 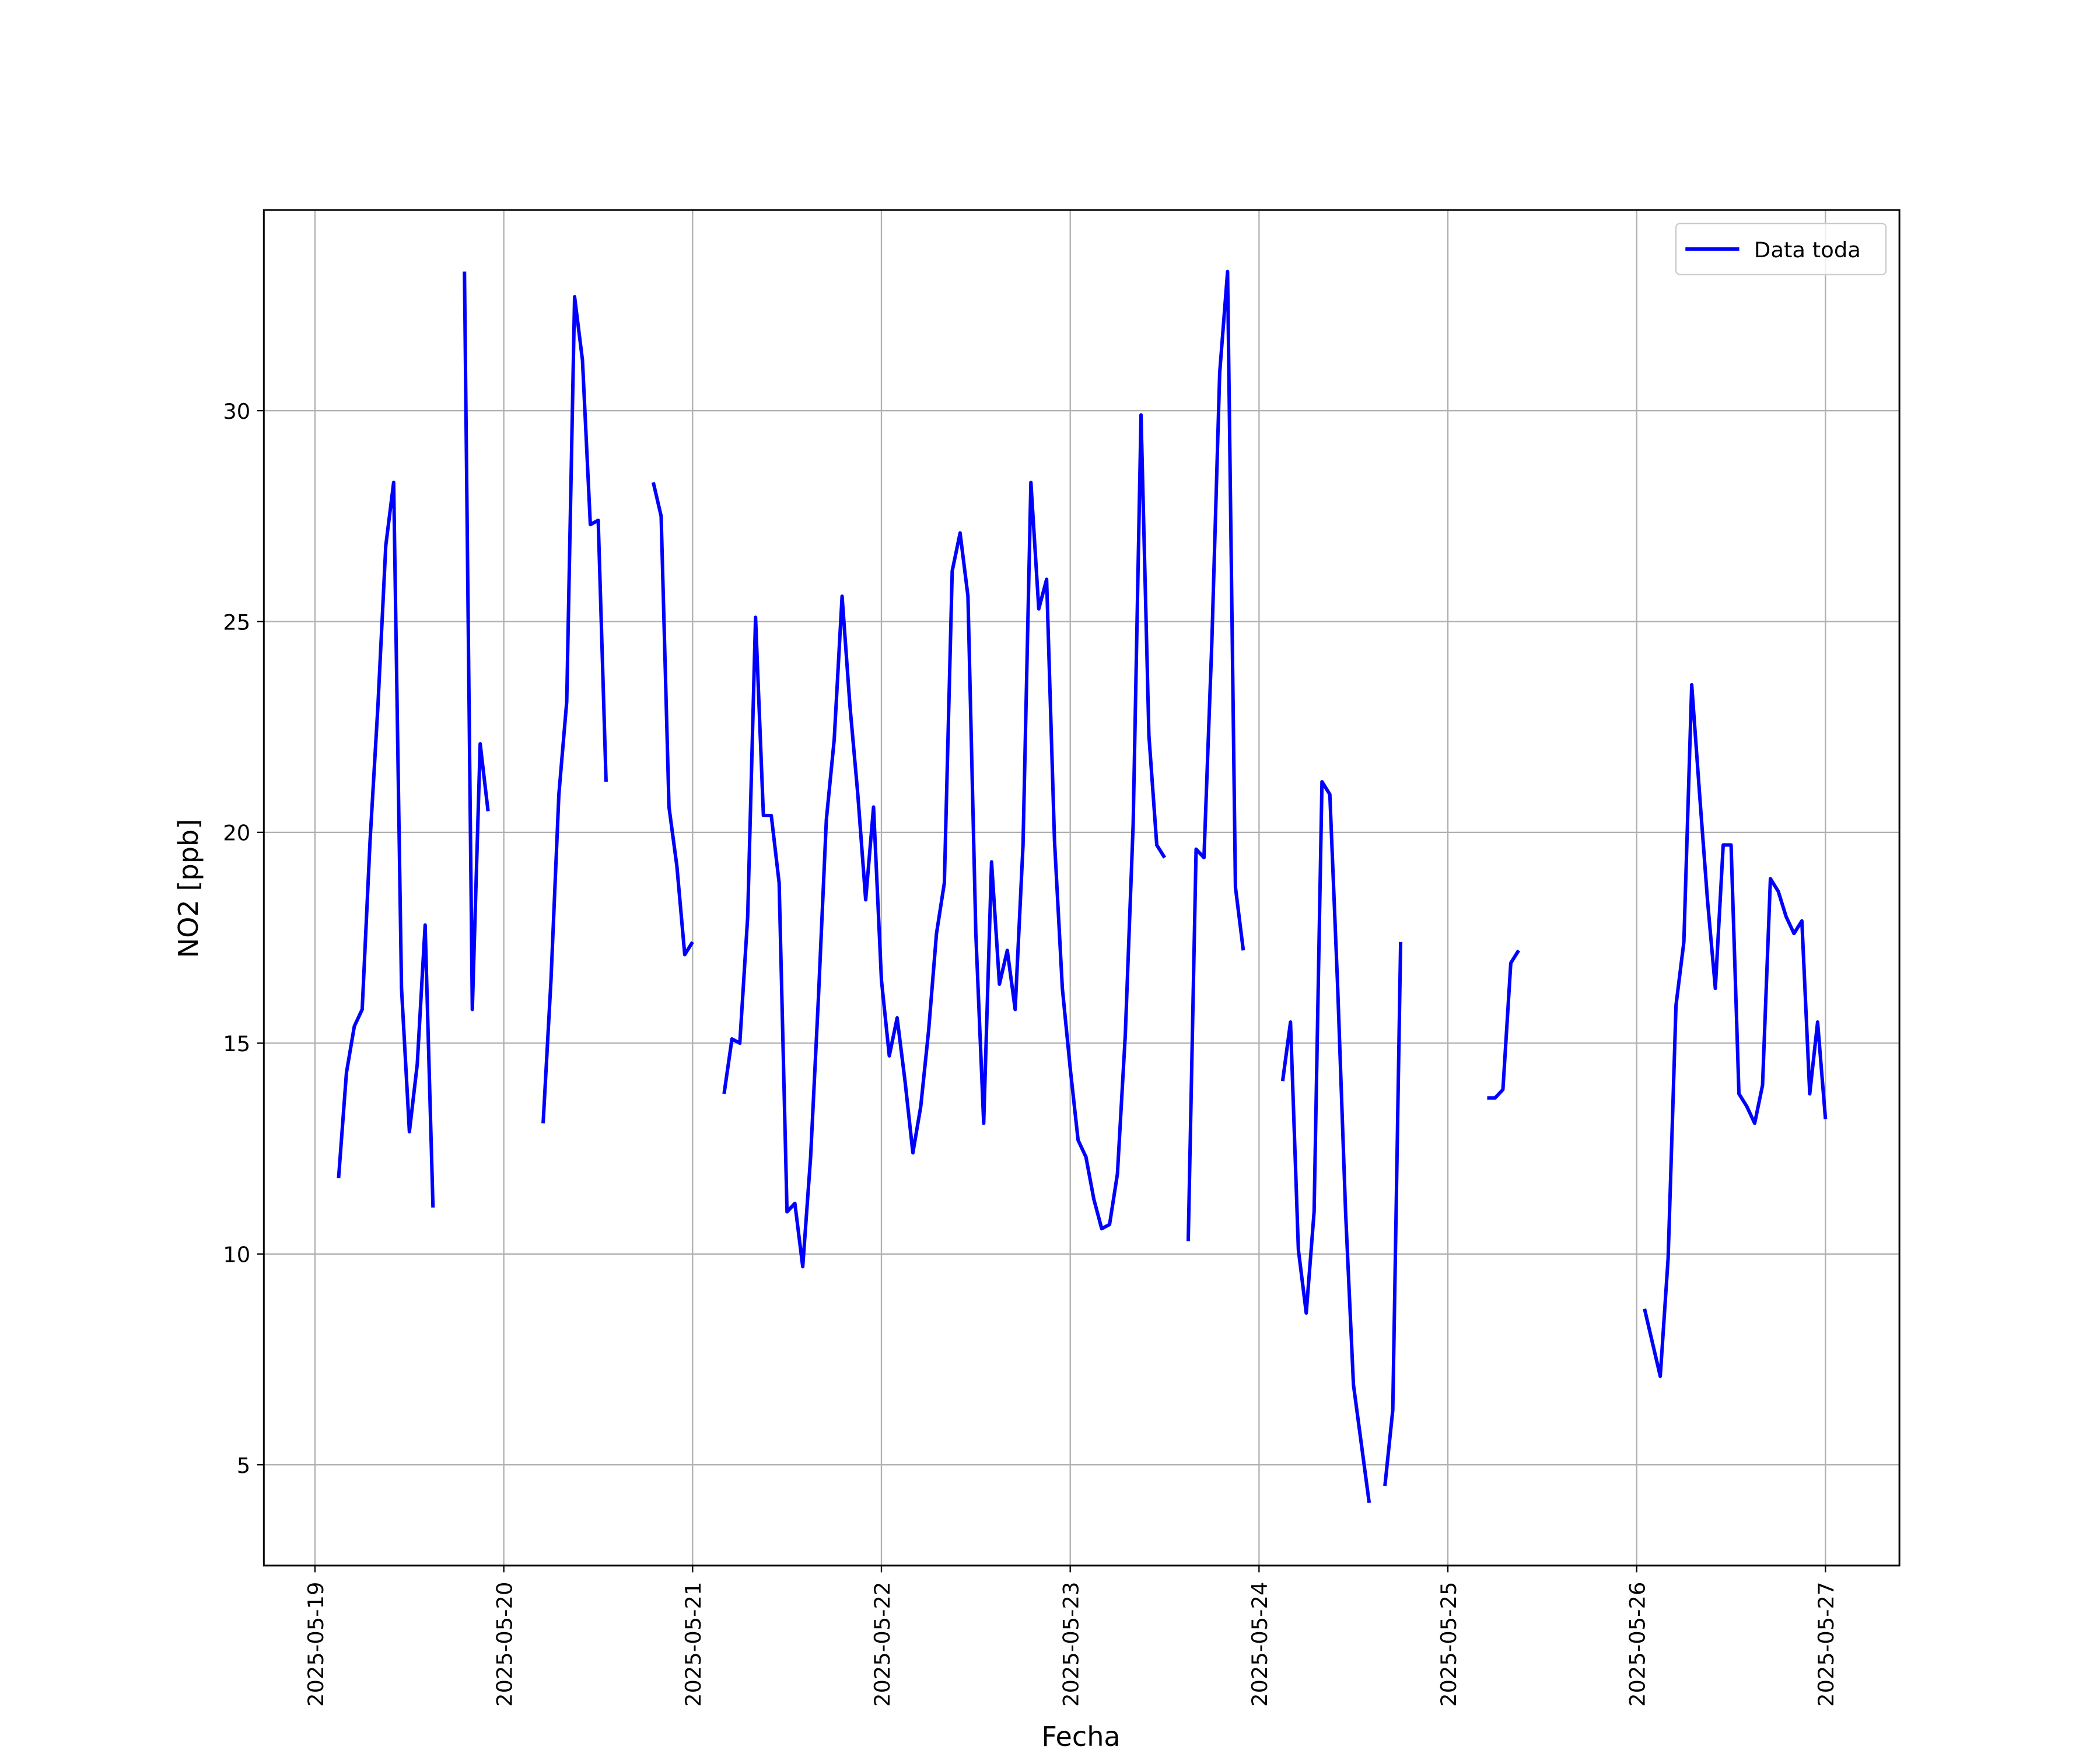 What do you see at coordinates (694, 1644) in the screenshot?
I see `x-tick-label: 2025-05-21` at bounding box center [694, 1644].